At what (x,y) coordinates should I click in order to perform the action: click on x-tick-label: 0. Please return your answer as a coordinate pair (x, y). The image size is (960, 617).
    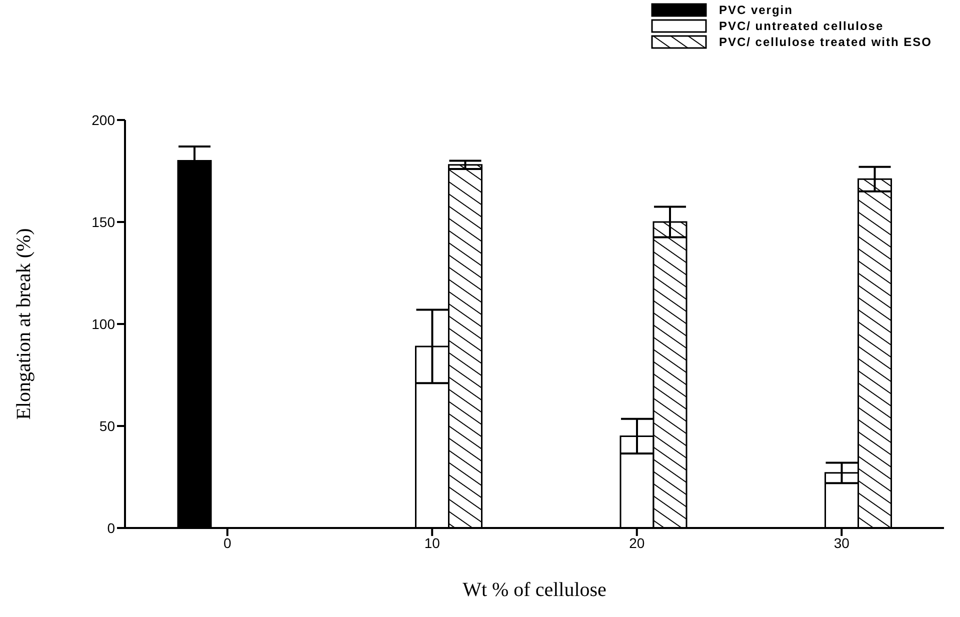
    Looking at the image, I should click on (227, 542).